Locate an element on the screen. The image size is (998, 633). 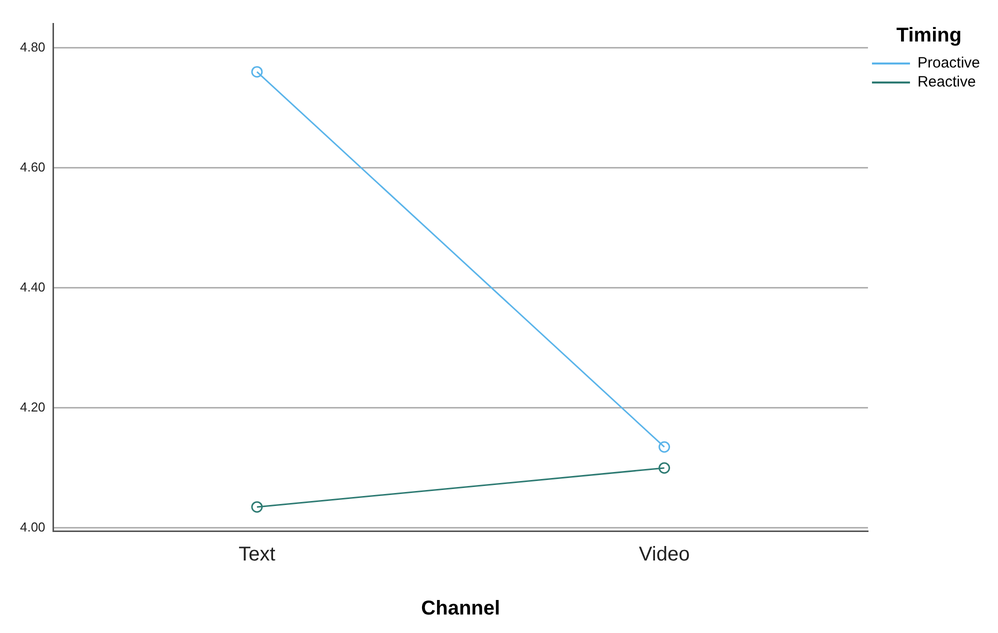
y-tick-label: 4.20 is located at coordinates (33, 407).